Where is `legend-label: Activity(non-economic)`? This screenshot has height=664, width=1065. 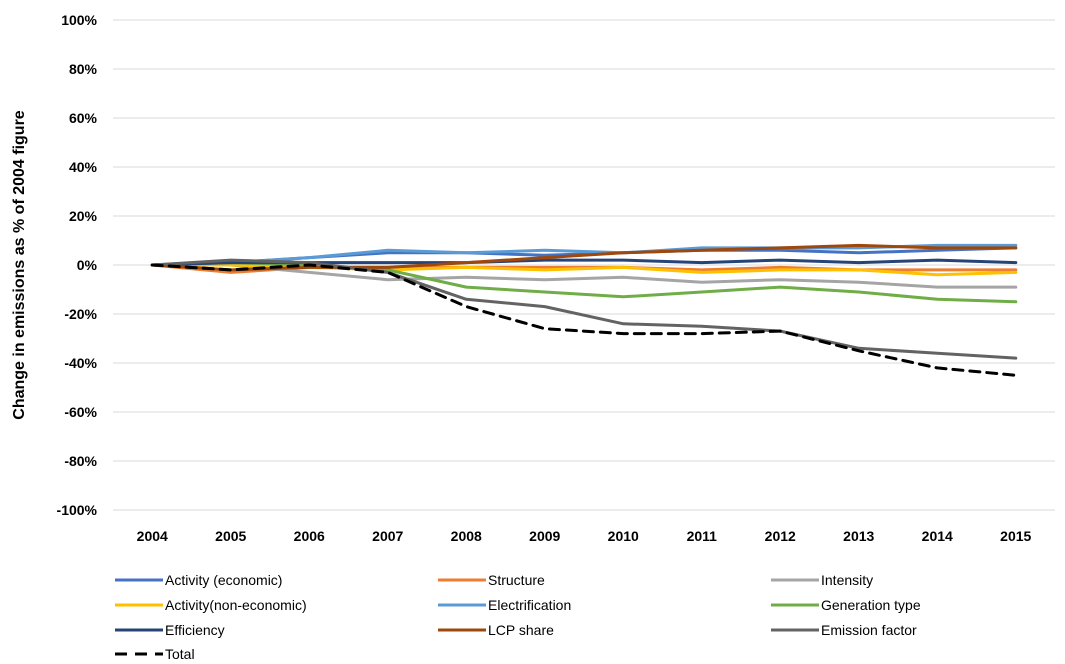
legend-label: Activity(non-economic) is located at coordinates (236, 605).